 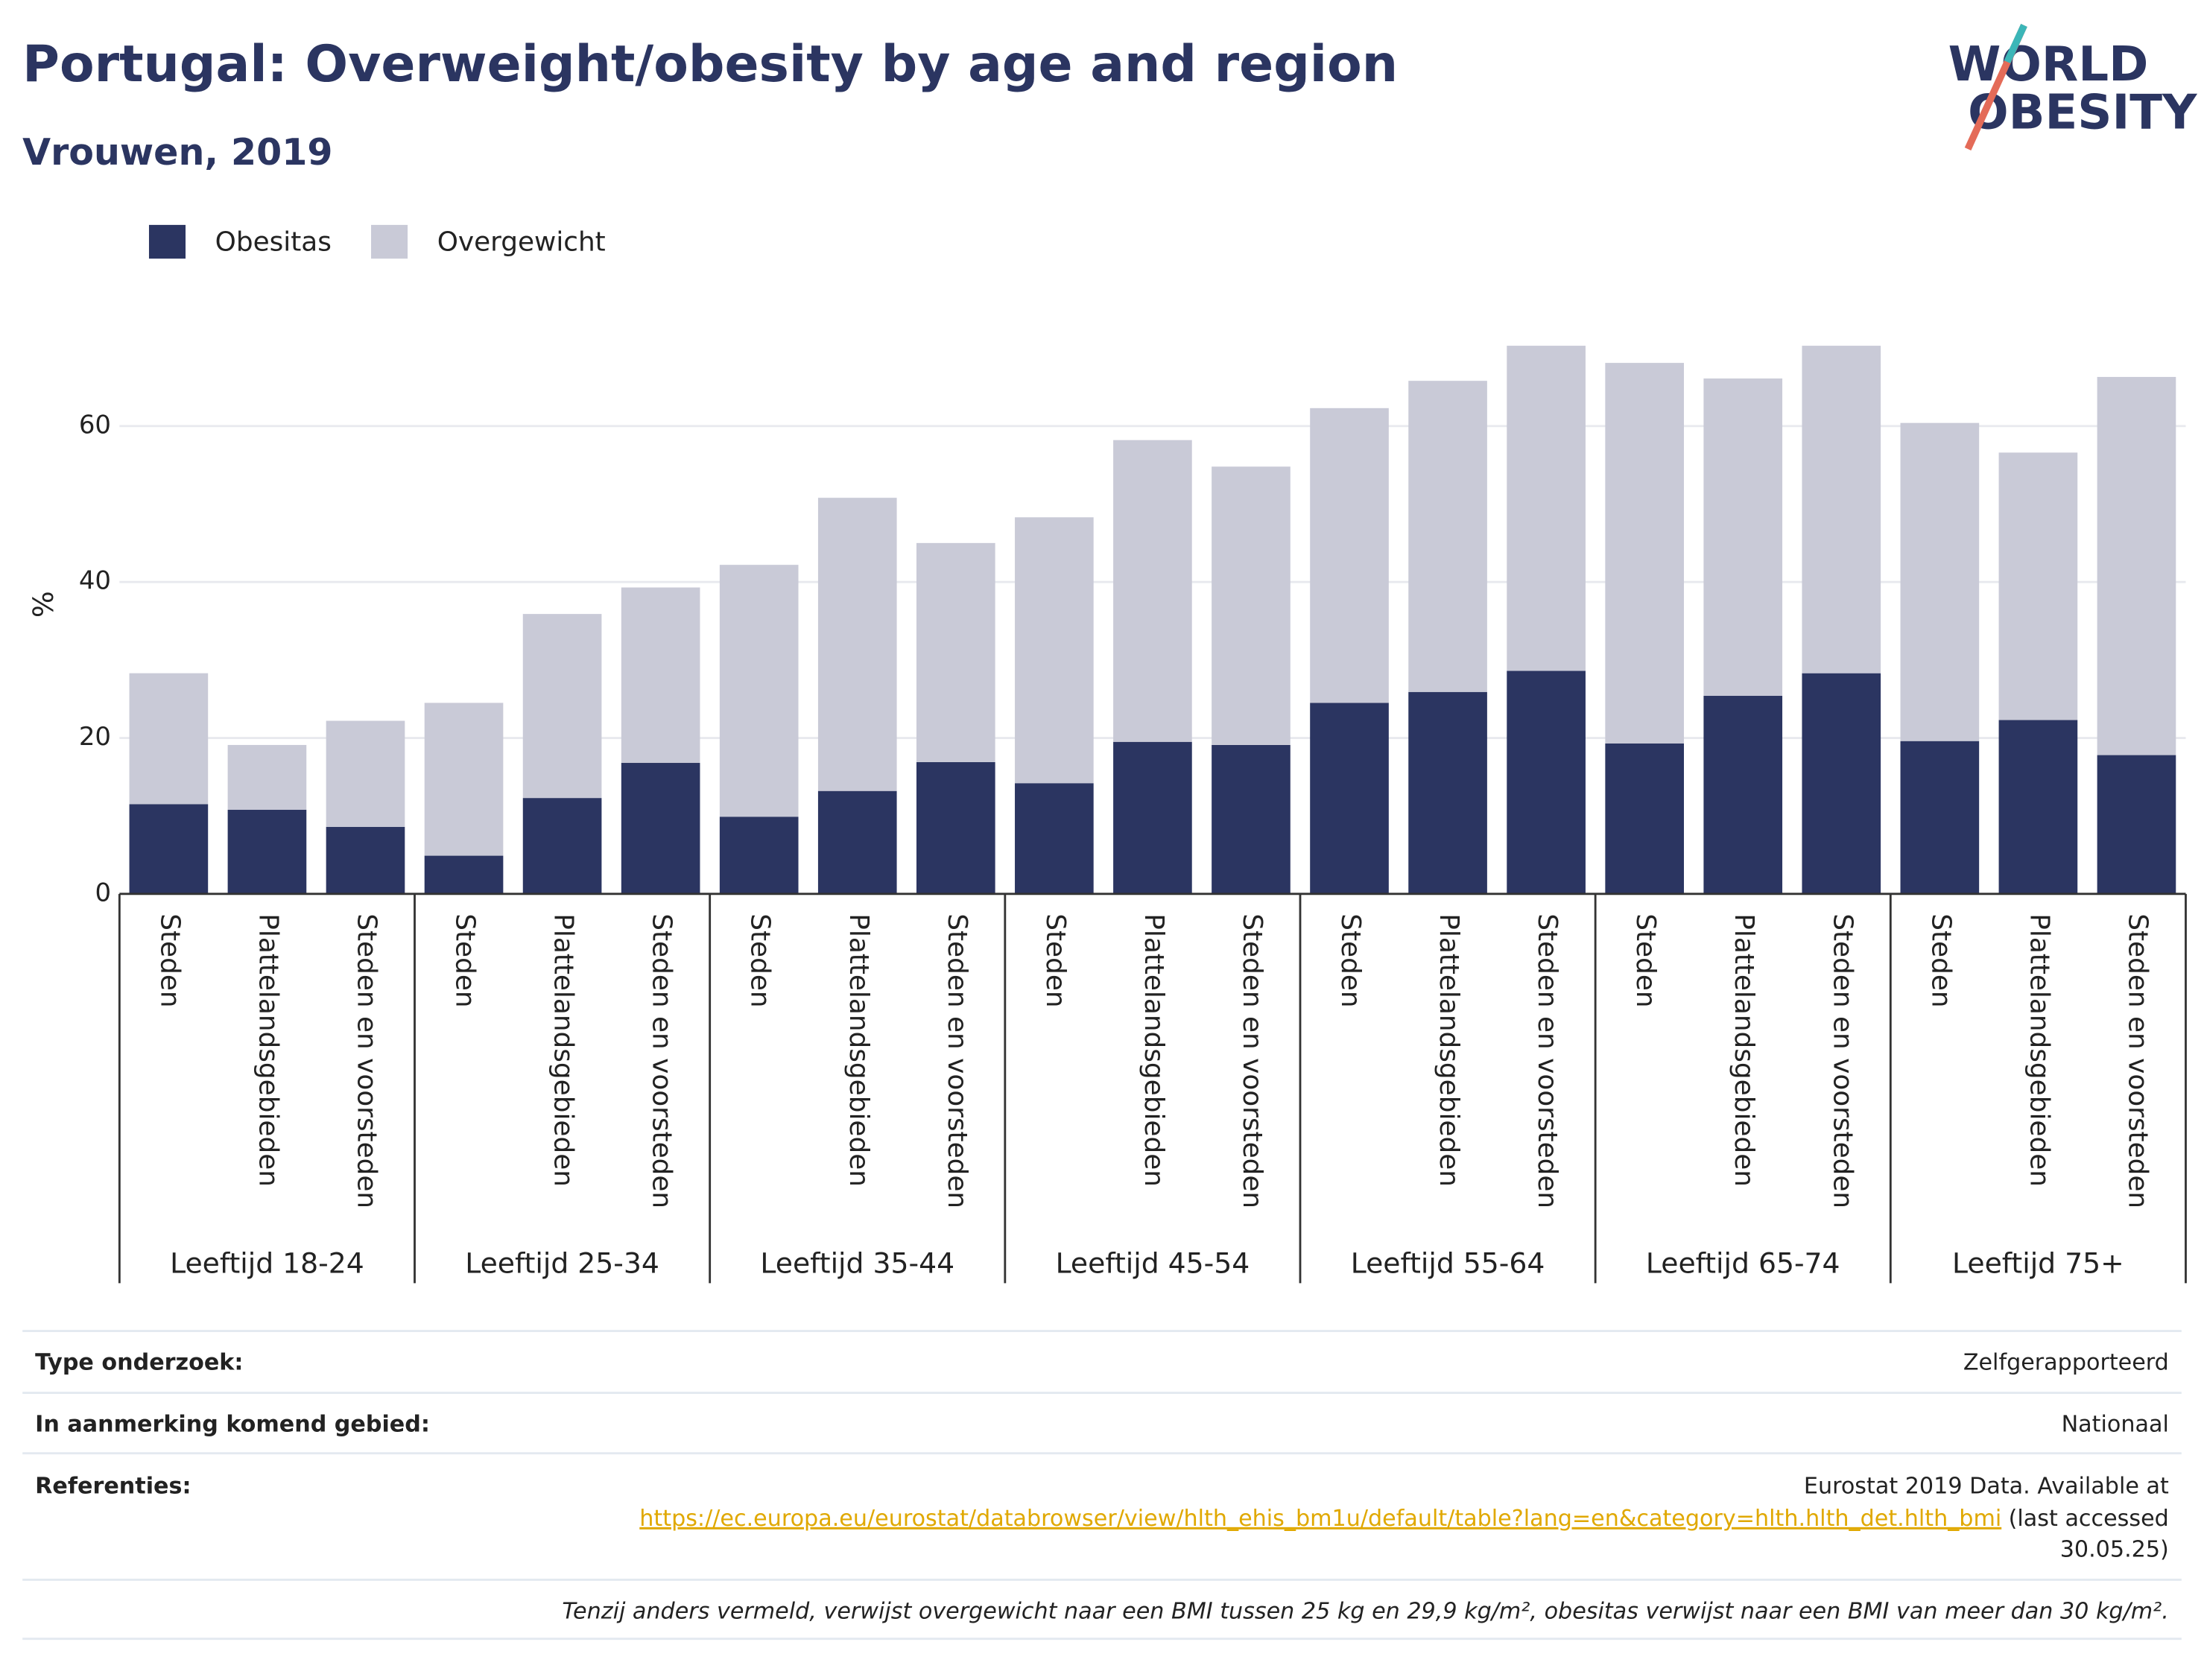 What do you see at coordinates (2114, 1549) in the screenshot?
I see `reference-accessed: 30.05.25)` at bounding box center [2114, 1549].